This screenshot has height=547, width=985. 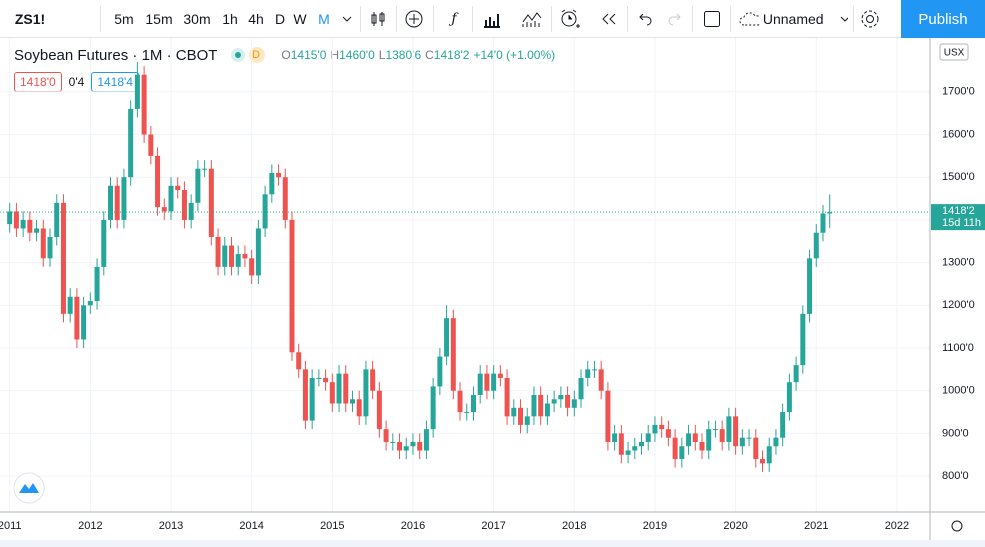 I want to click on interval-button: 4h, so click(x=256, y=18).